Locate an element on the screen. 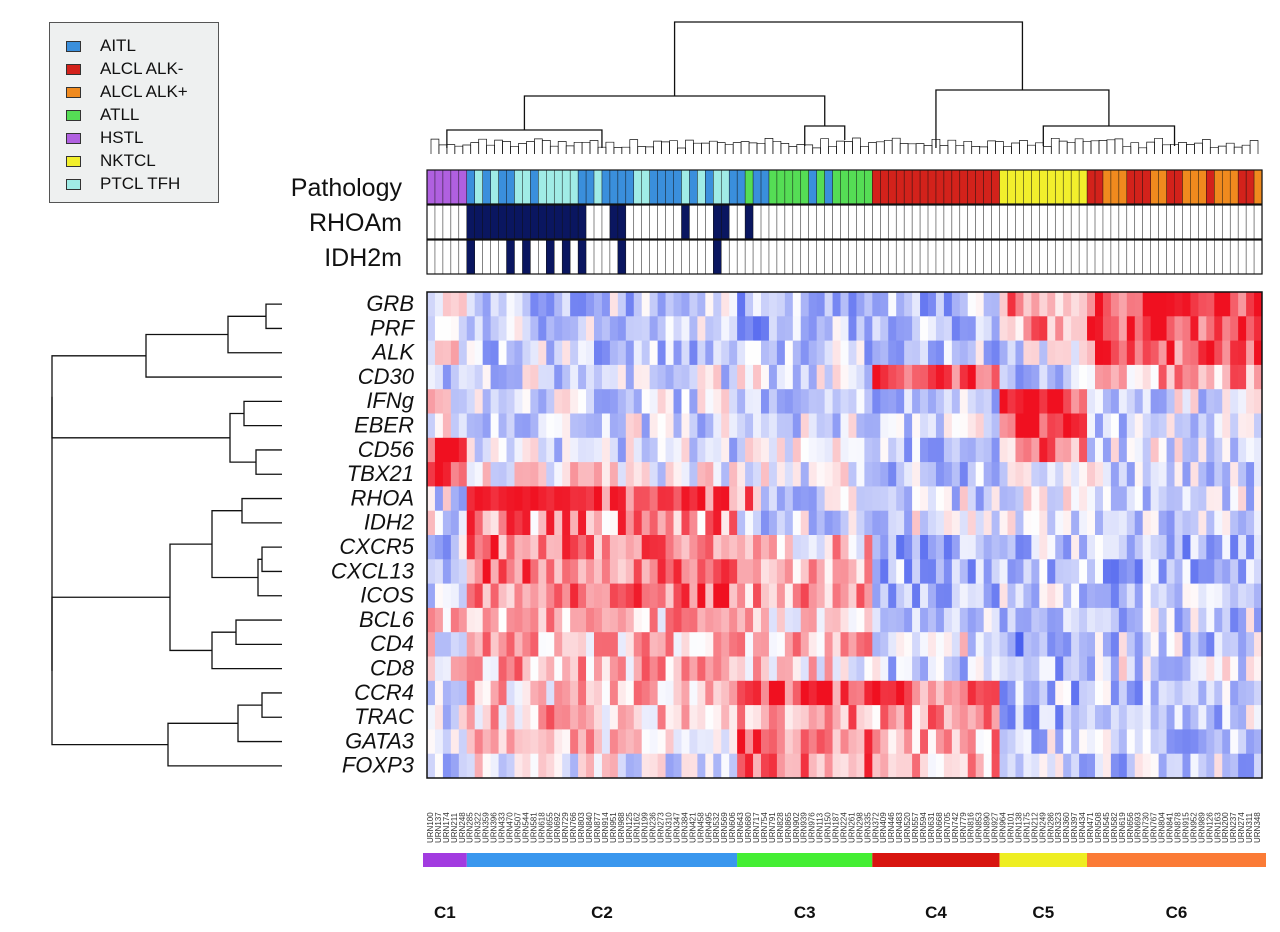  legend-swatch is located at coordinates (73, 69).